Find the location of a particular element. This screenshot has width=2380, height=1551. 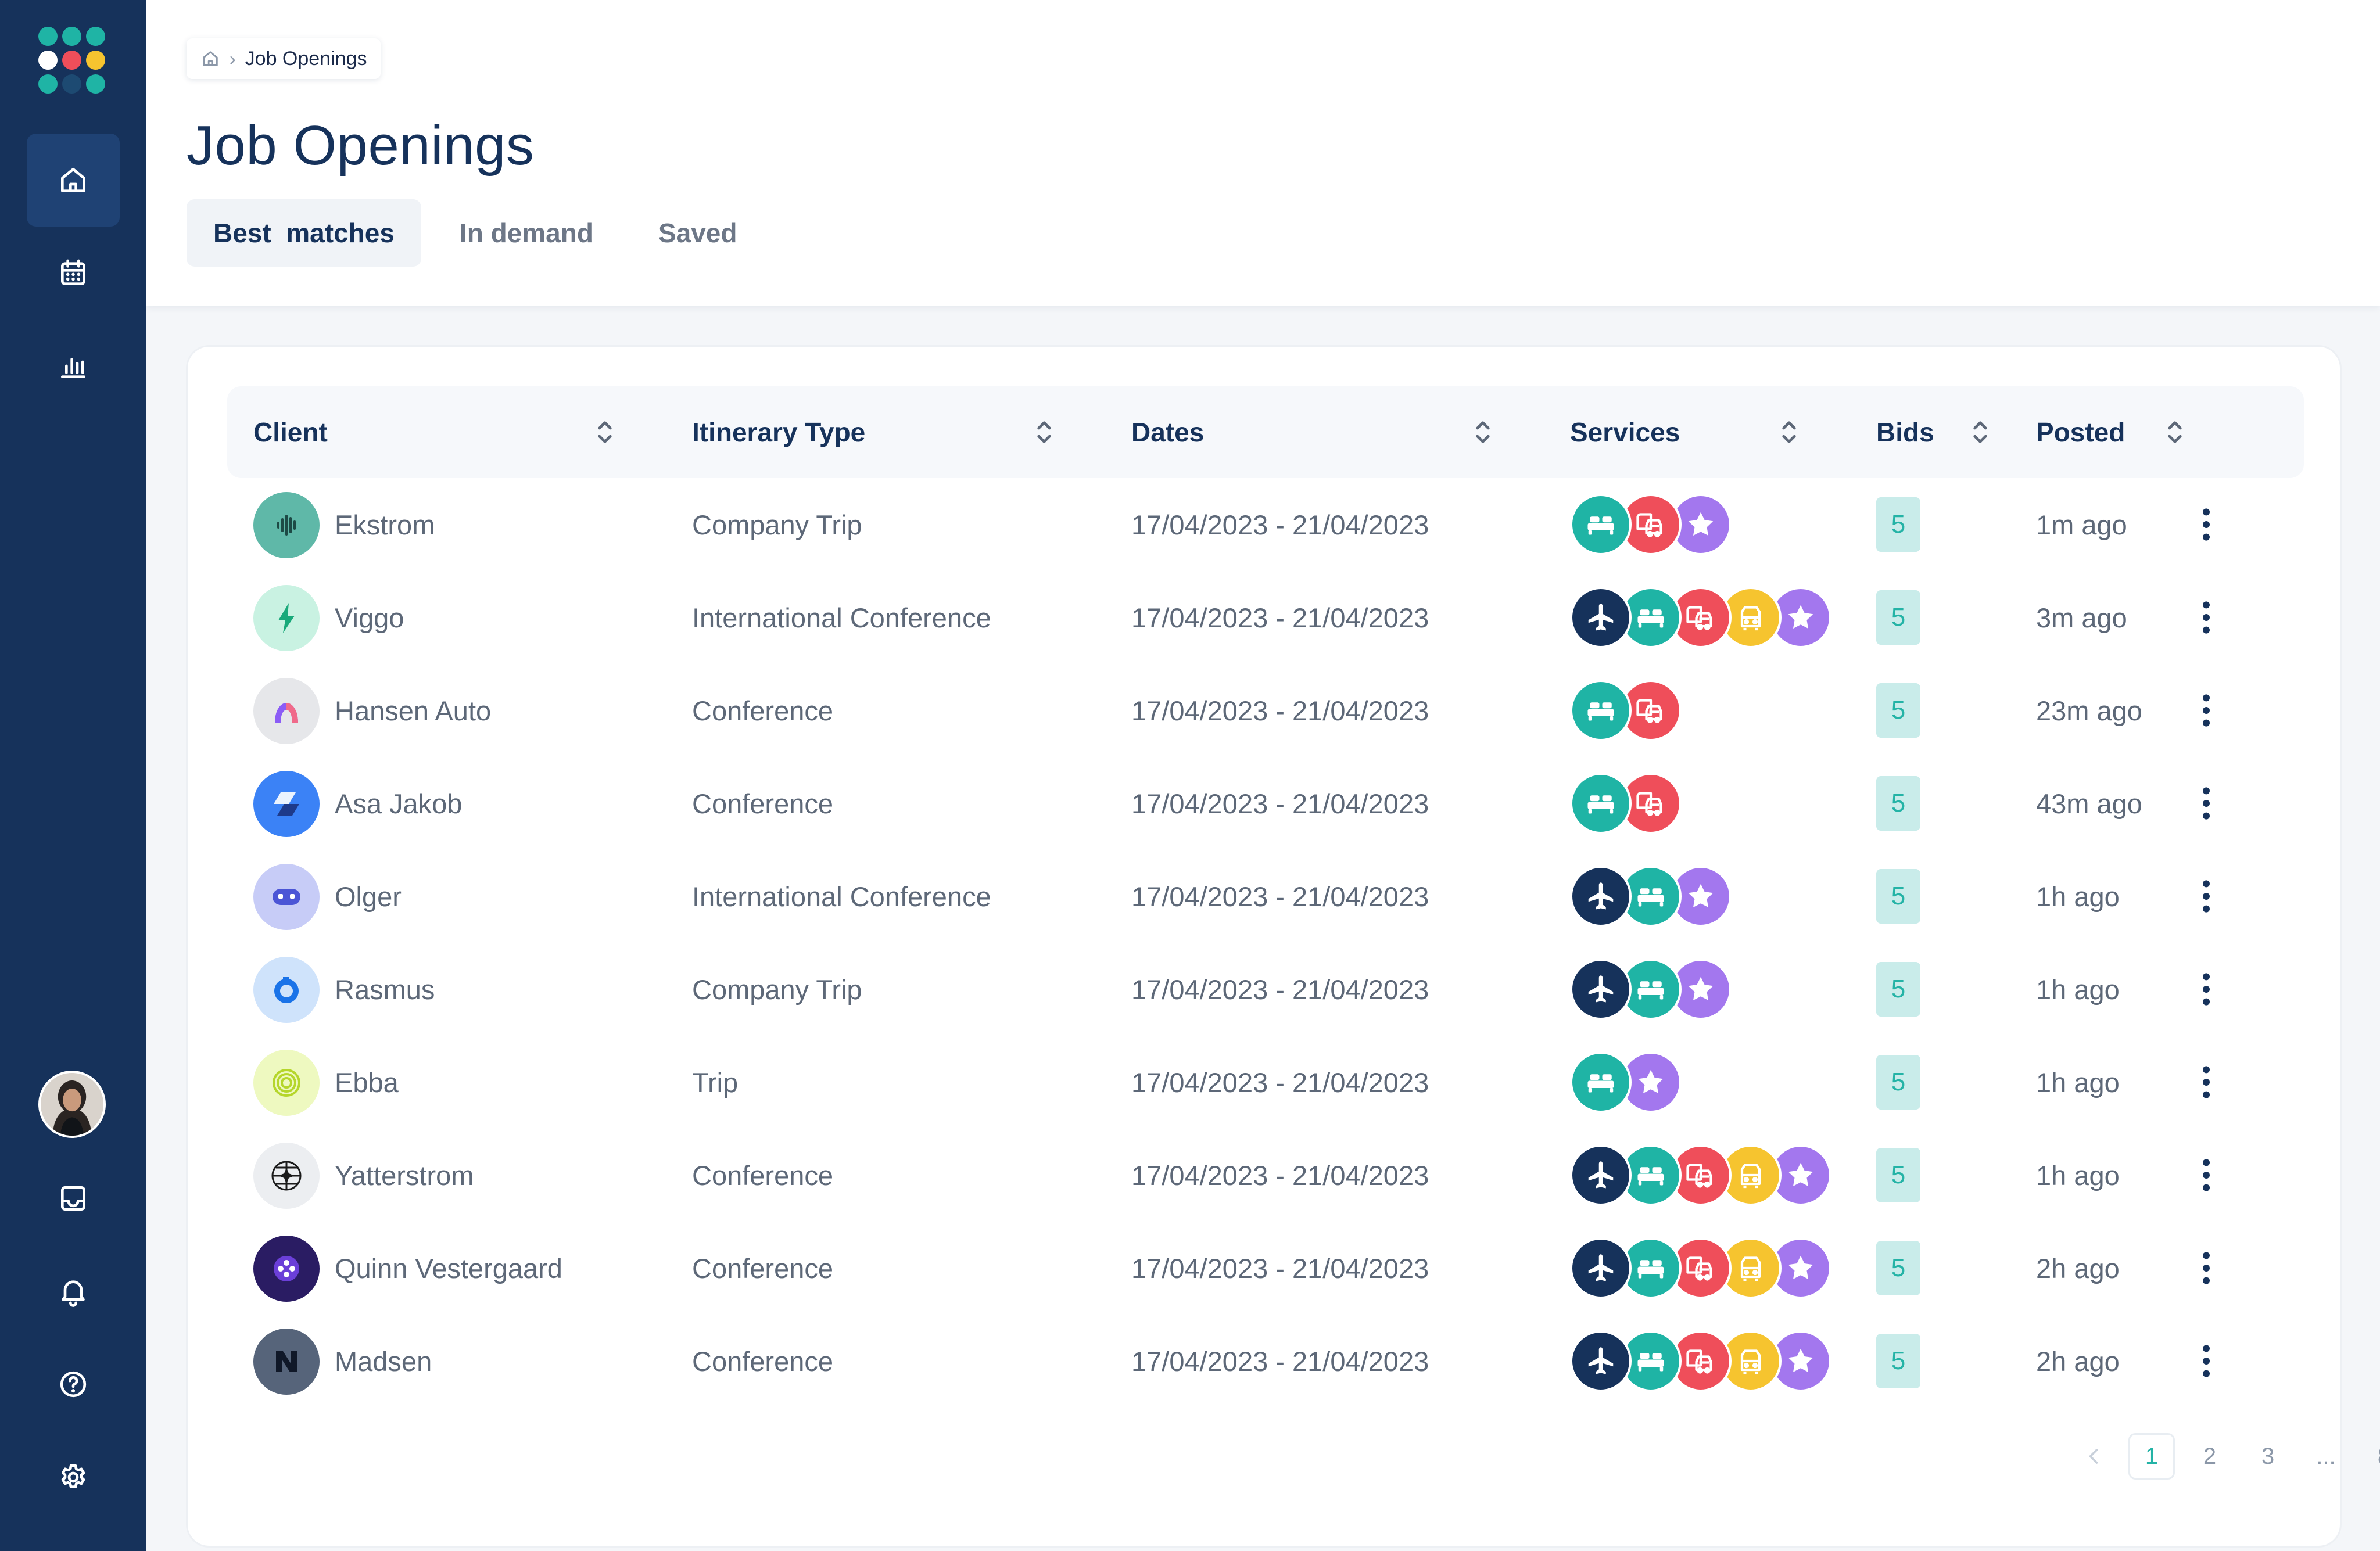

avatar-photo is located at coordinates (72, 1104).